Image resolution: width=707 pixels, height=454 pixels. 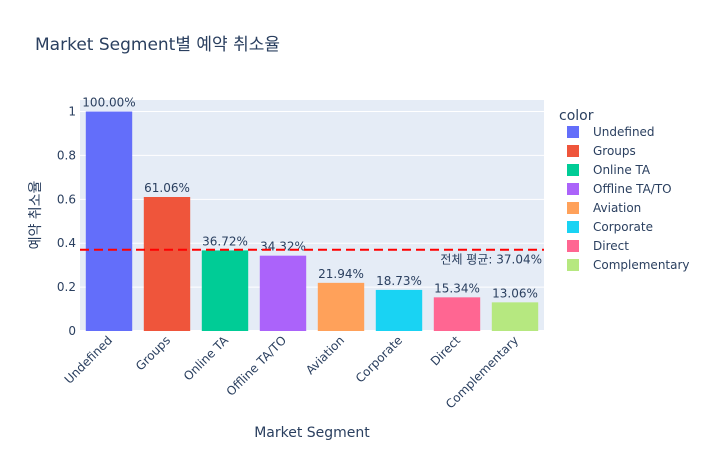 What do you see at coordinates (157, 45) in the screenshot?
I see `chart-title: Market Segment별 예약 취소율` at bounding box center [157, 45].